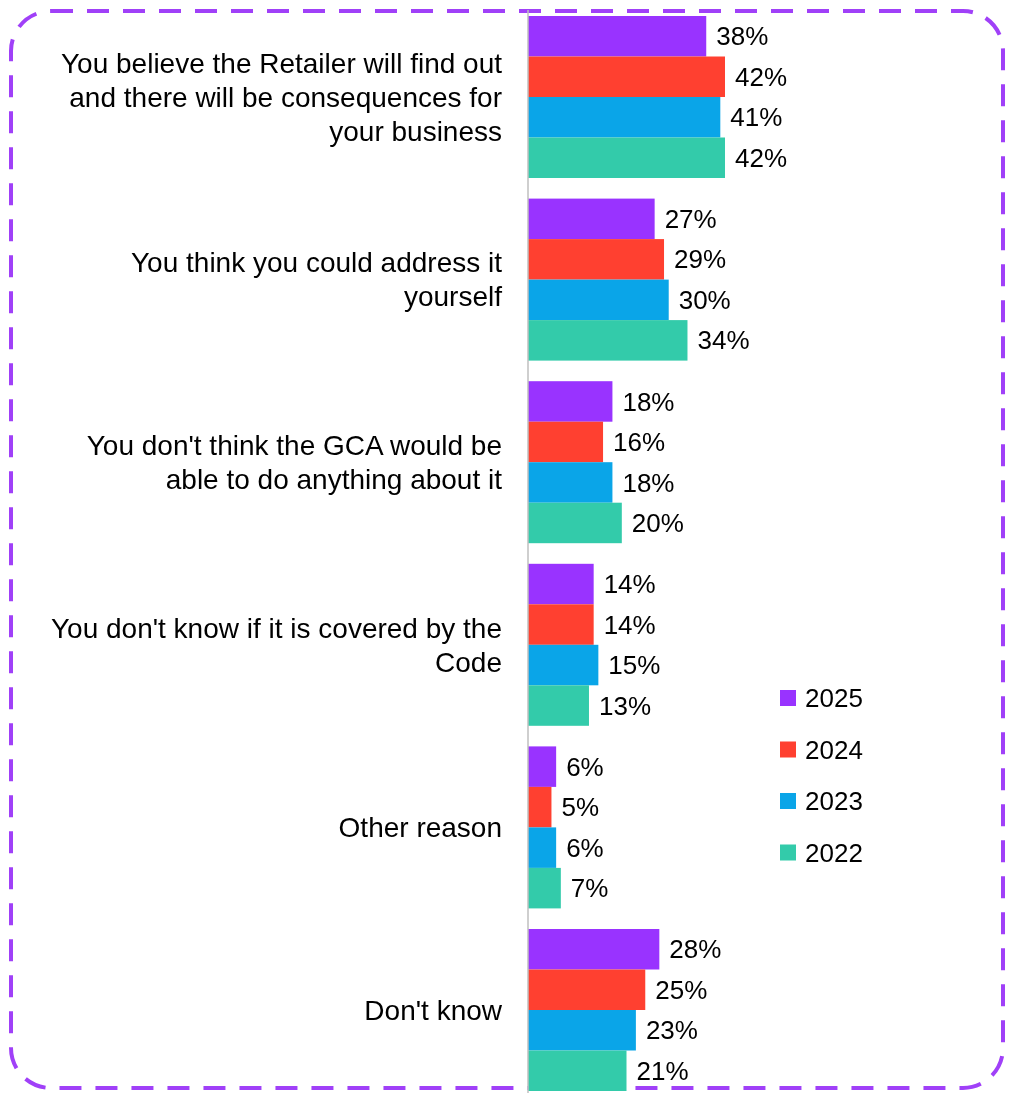  What do you see at coordinates (671, 1030) in the screenshot?
I see `data-label: 23%` at bounding box center [671, 1030].